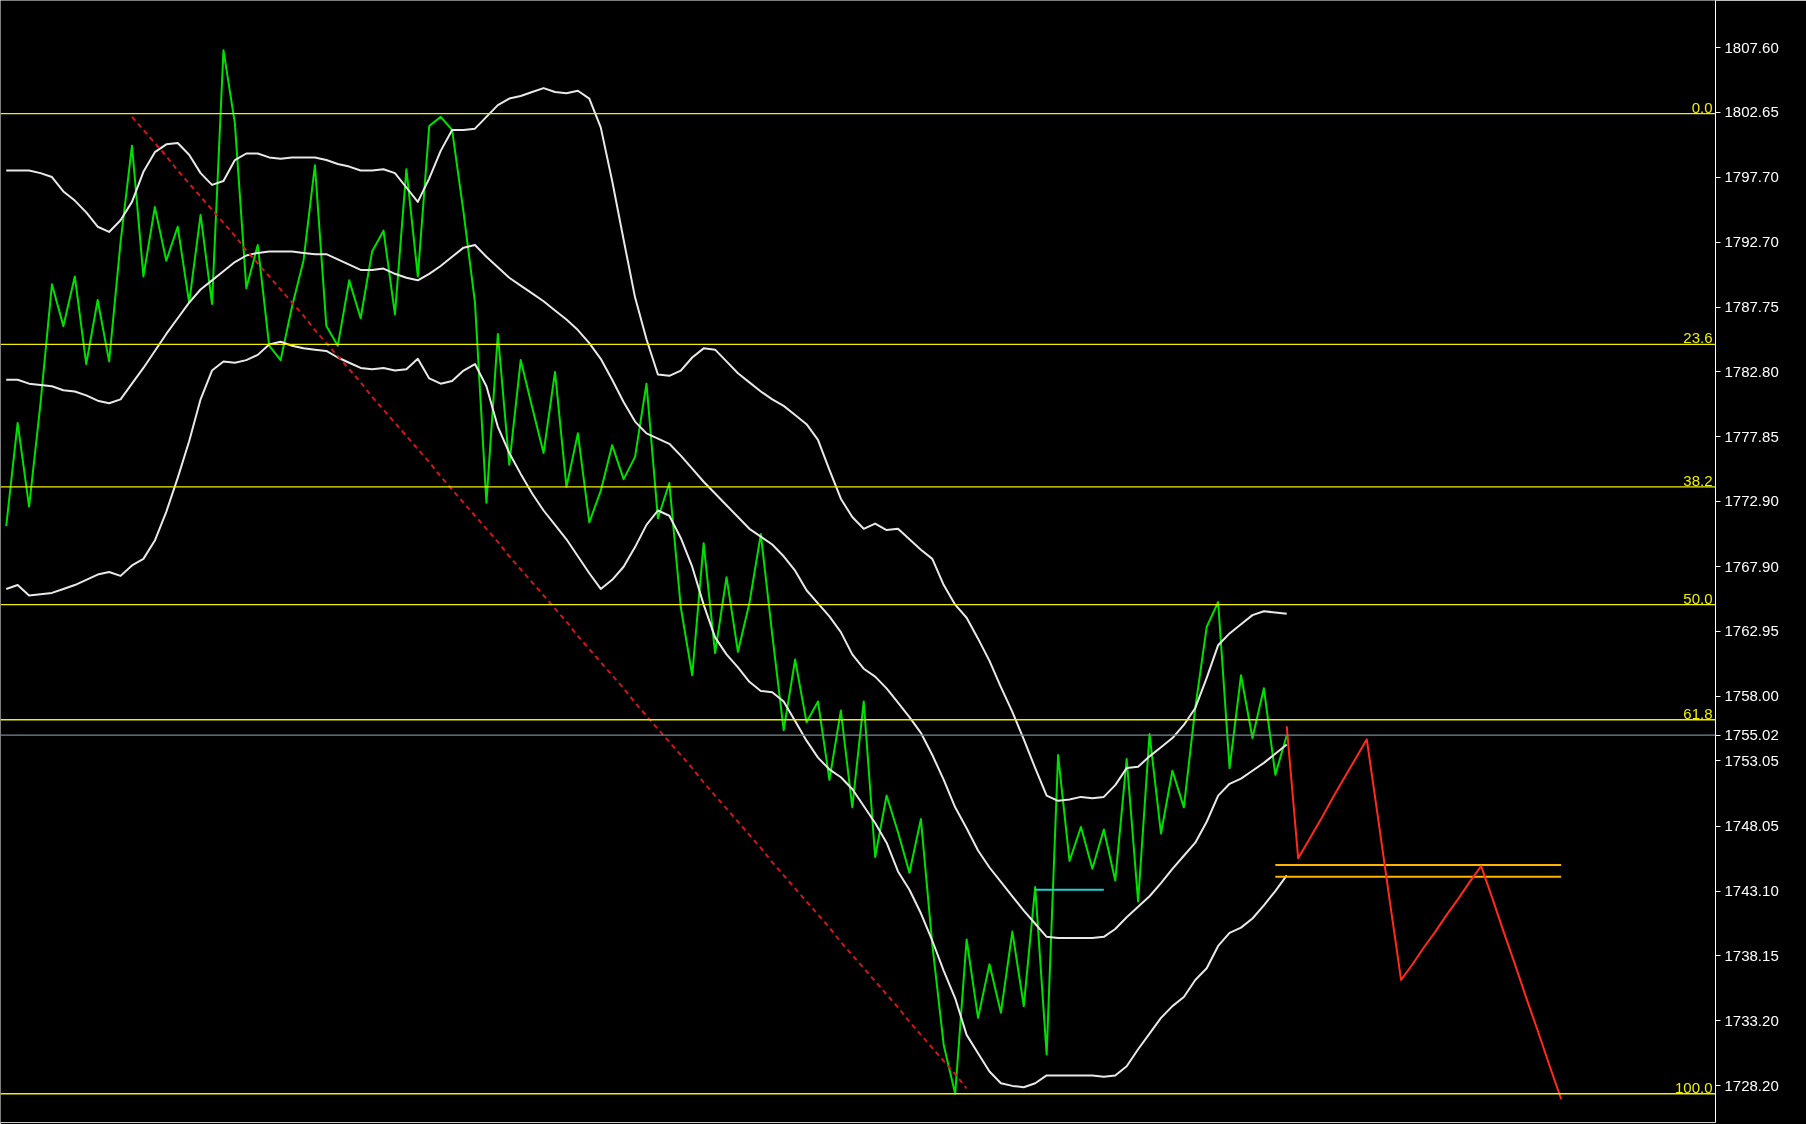 Image resolution: width=1806 pixels, height=1124 pixels. I want to click on y-tick-label: 1777.85, so click(1751, 436).